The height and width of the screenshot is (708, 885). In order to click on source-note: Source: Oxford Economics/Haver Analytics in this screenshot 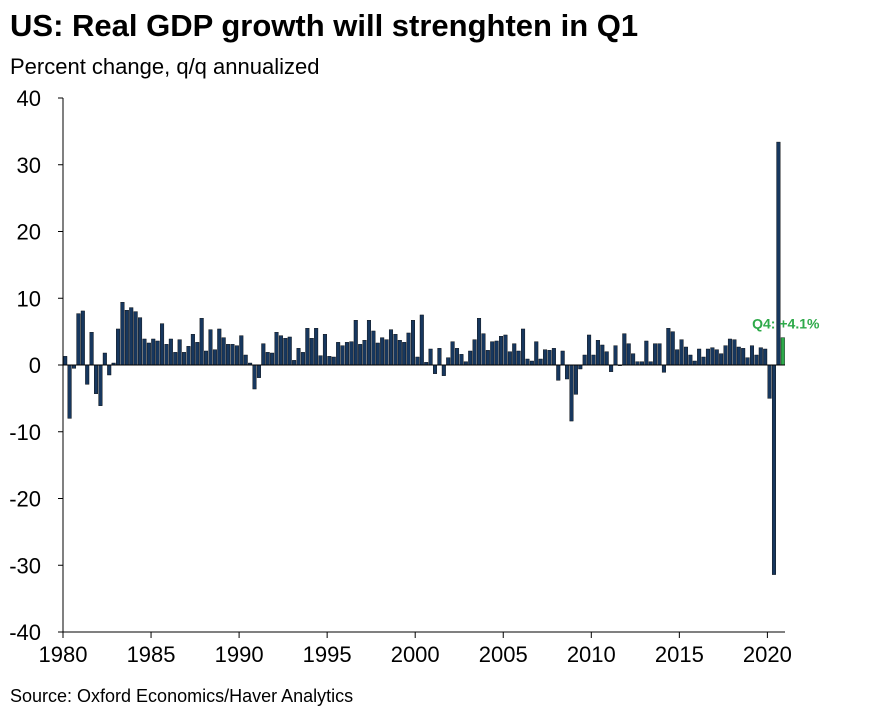, I will do `click(182, 696)`.